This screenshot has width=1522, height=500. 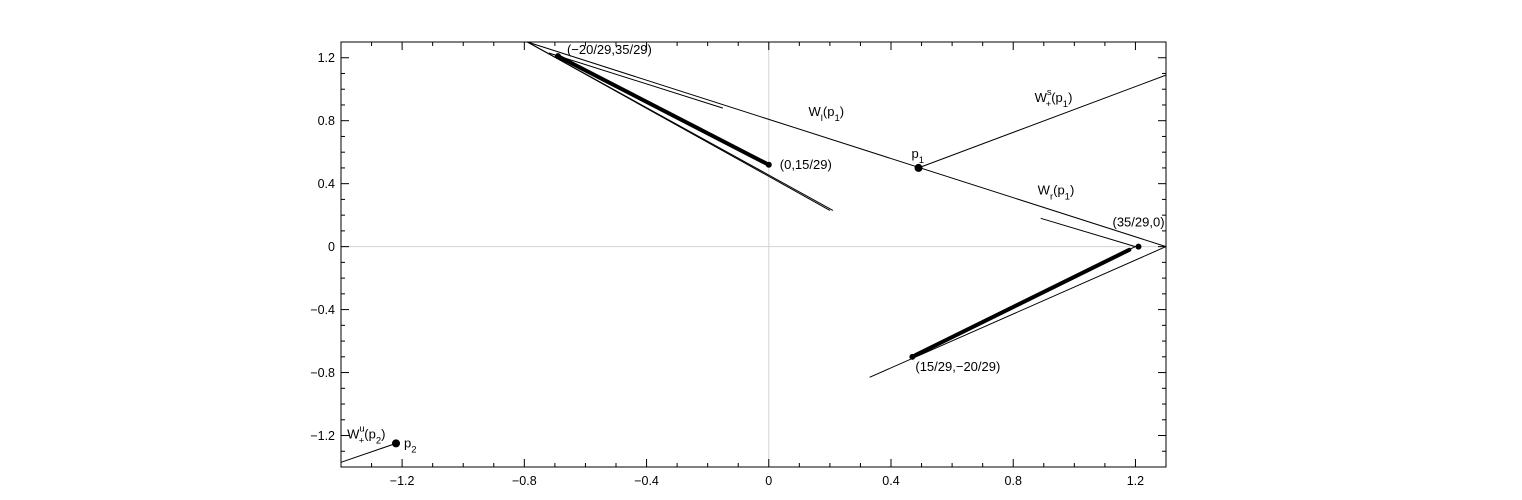 What do you see at coordinates (331, 247) in the screenshot?
I see `y-tick-label: 0` at bounding box center [331, 247].